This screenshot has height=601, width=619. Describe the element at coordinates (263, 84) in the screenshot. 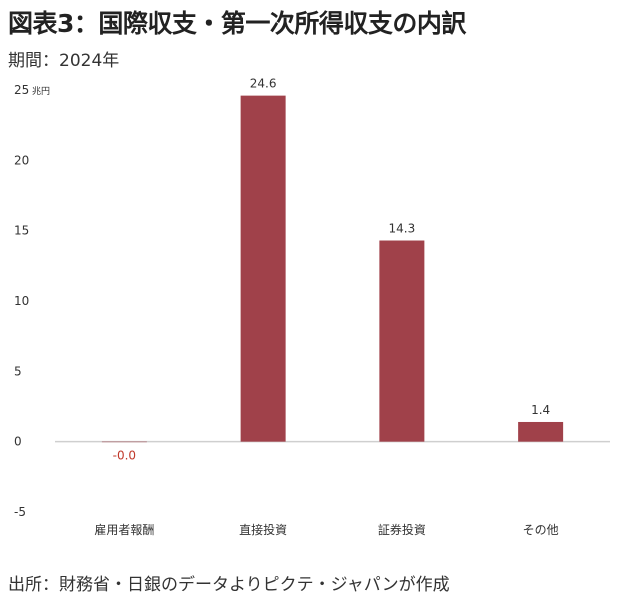

I see `data-label: 24.6` at that location.